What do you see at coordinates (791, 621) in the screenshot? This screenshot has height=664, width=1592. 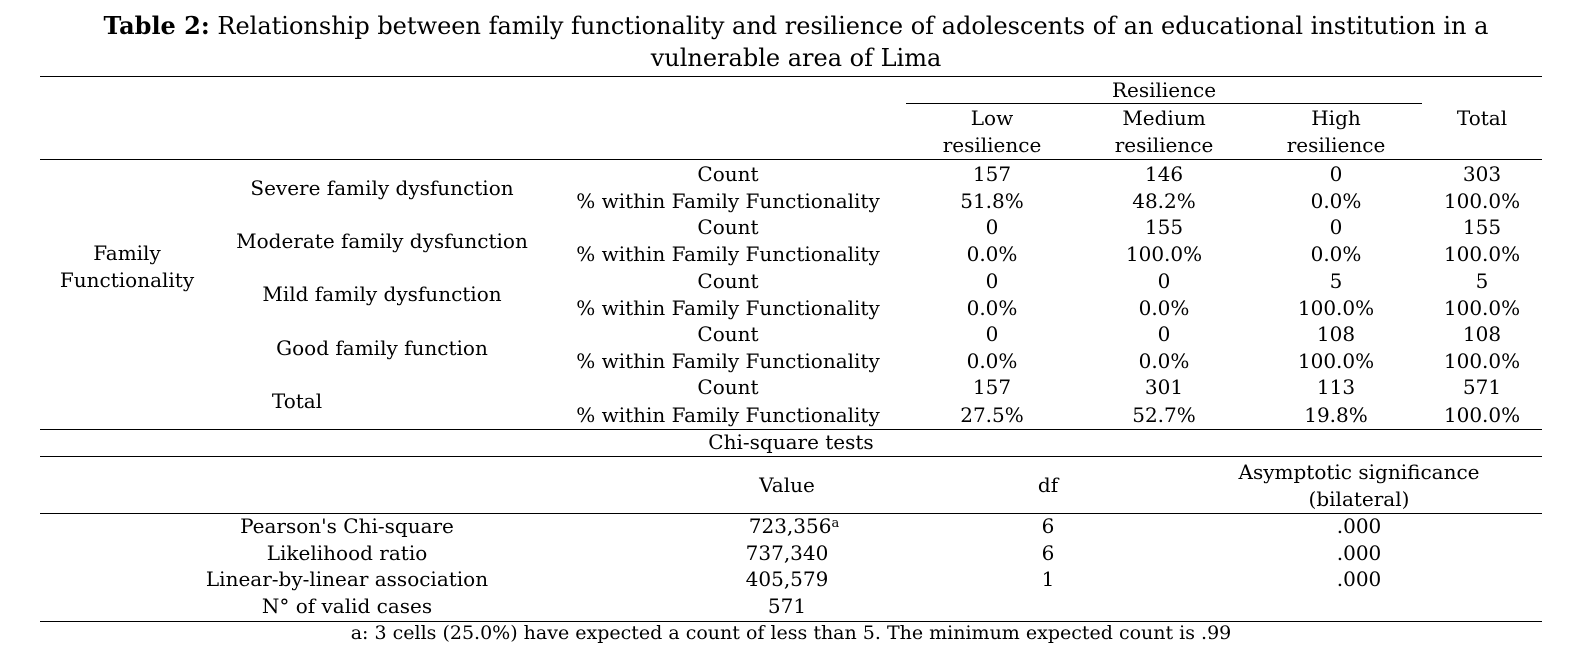 I see `bottom-rule` at bounding box center [791, 621].